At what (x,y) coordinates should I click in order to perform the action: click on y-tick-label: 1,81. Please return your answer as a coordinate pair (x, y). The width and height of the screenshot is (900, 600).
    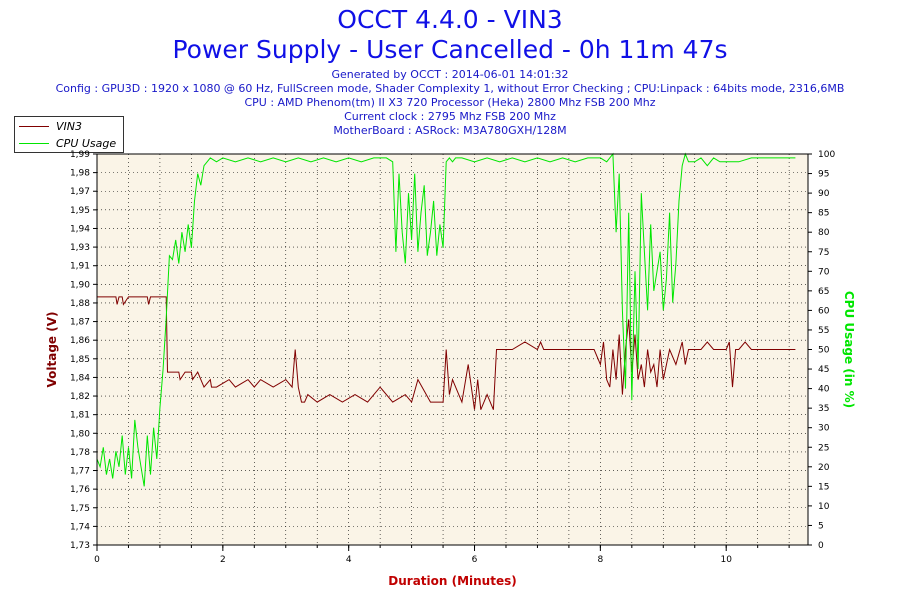
    Looking at the image, I should click on (80, 416).